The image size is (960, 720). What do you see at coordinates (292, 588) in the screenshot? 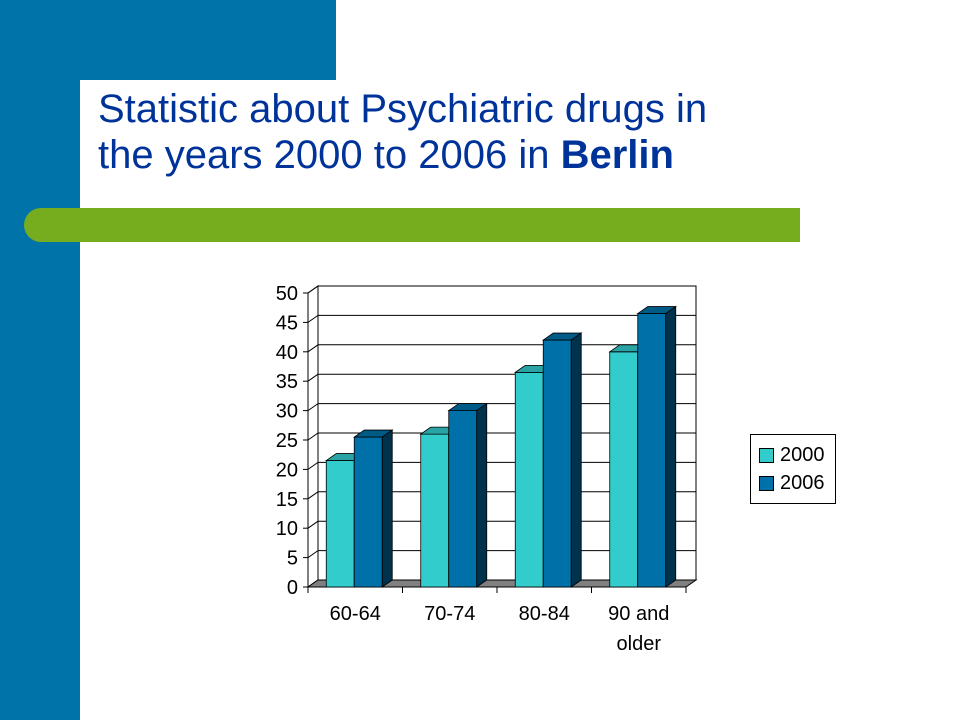
I see `y-tick-label: 0` at bounding box center [292, 588].